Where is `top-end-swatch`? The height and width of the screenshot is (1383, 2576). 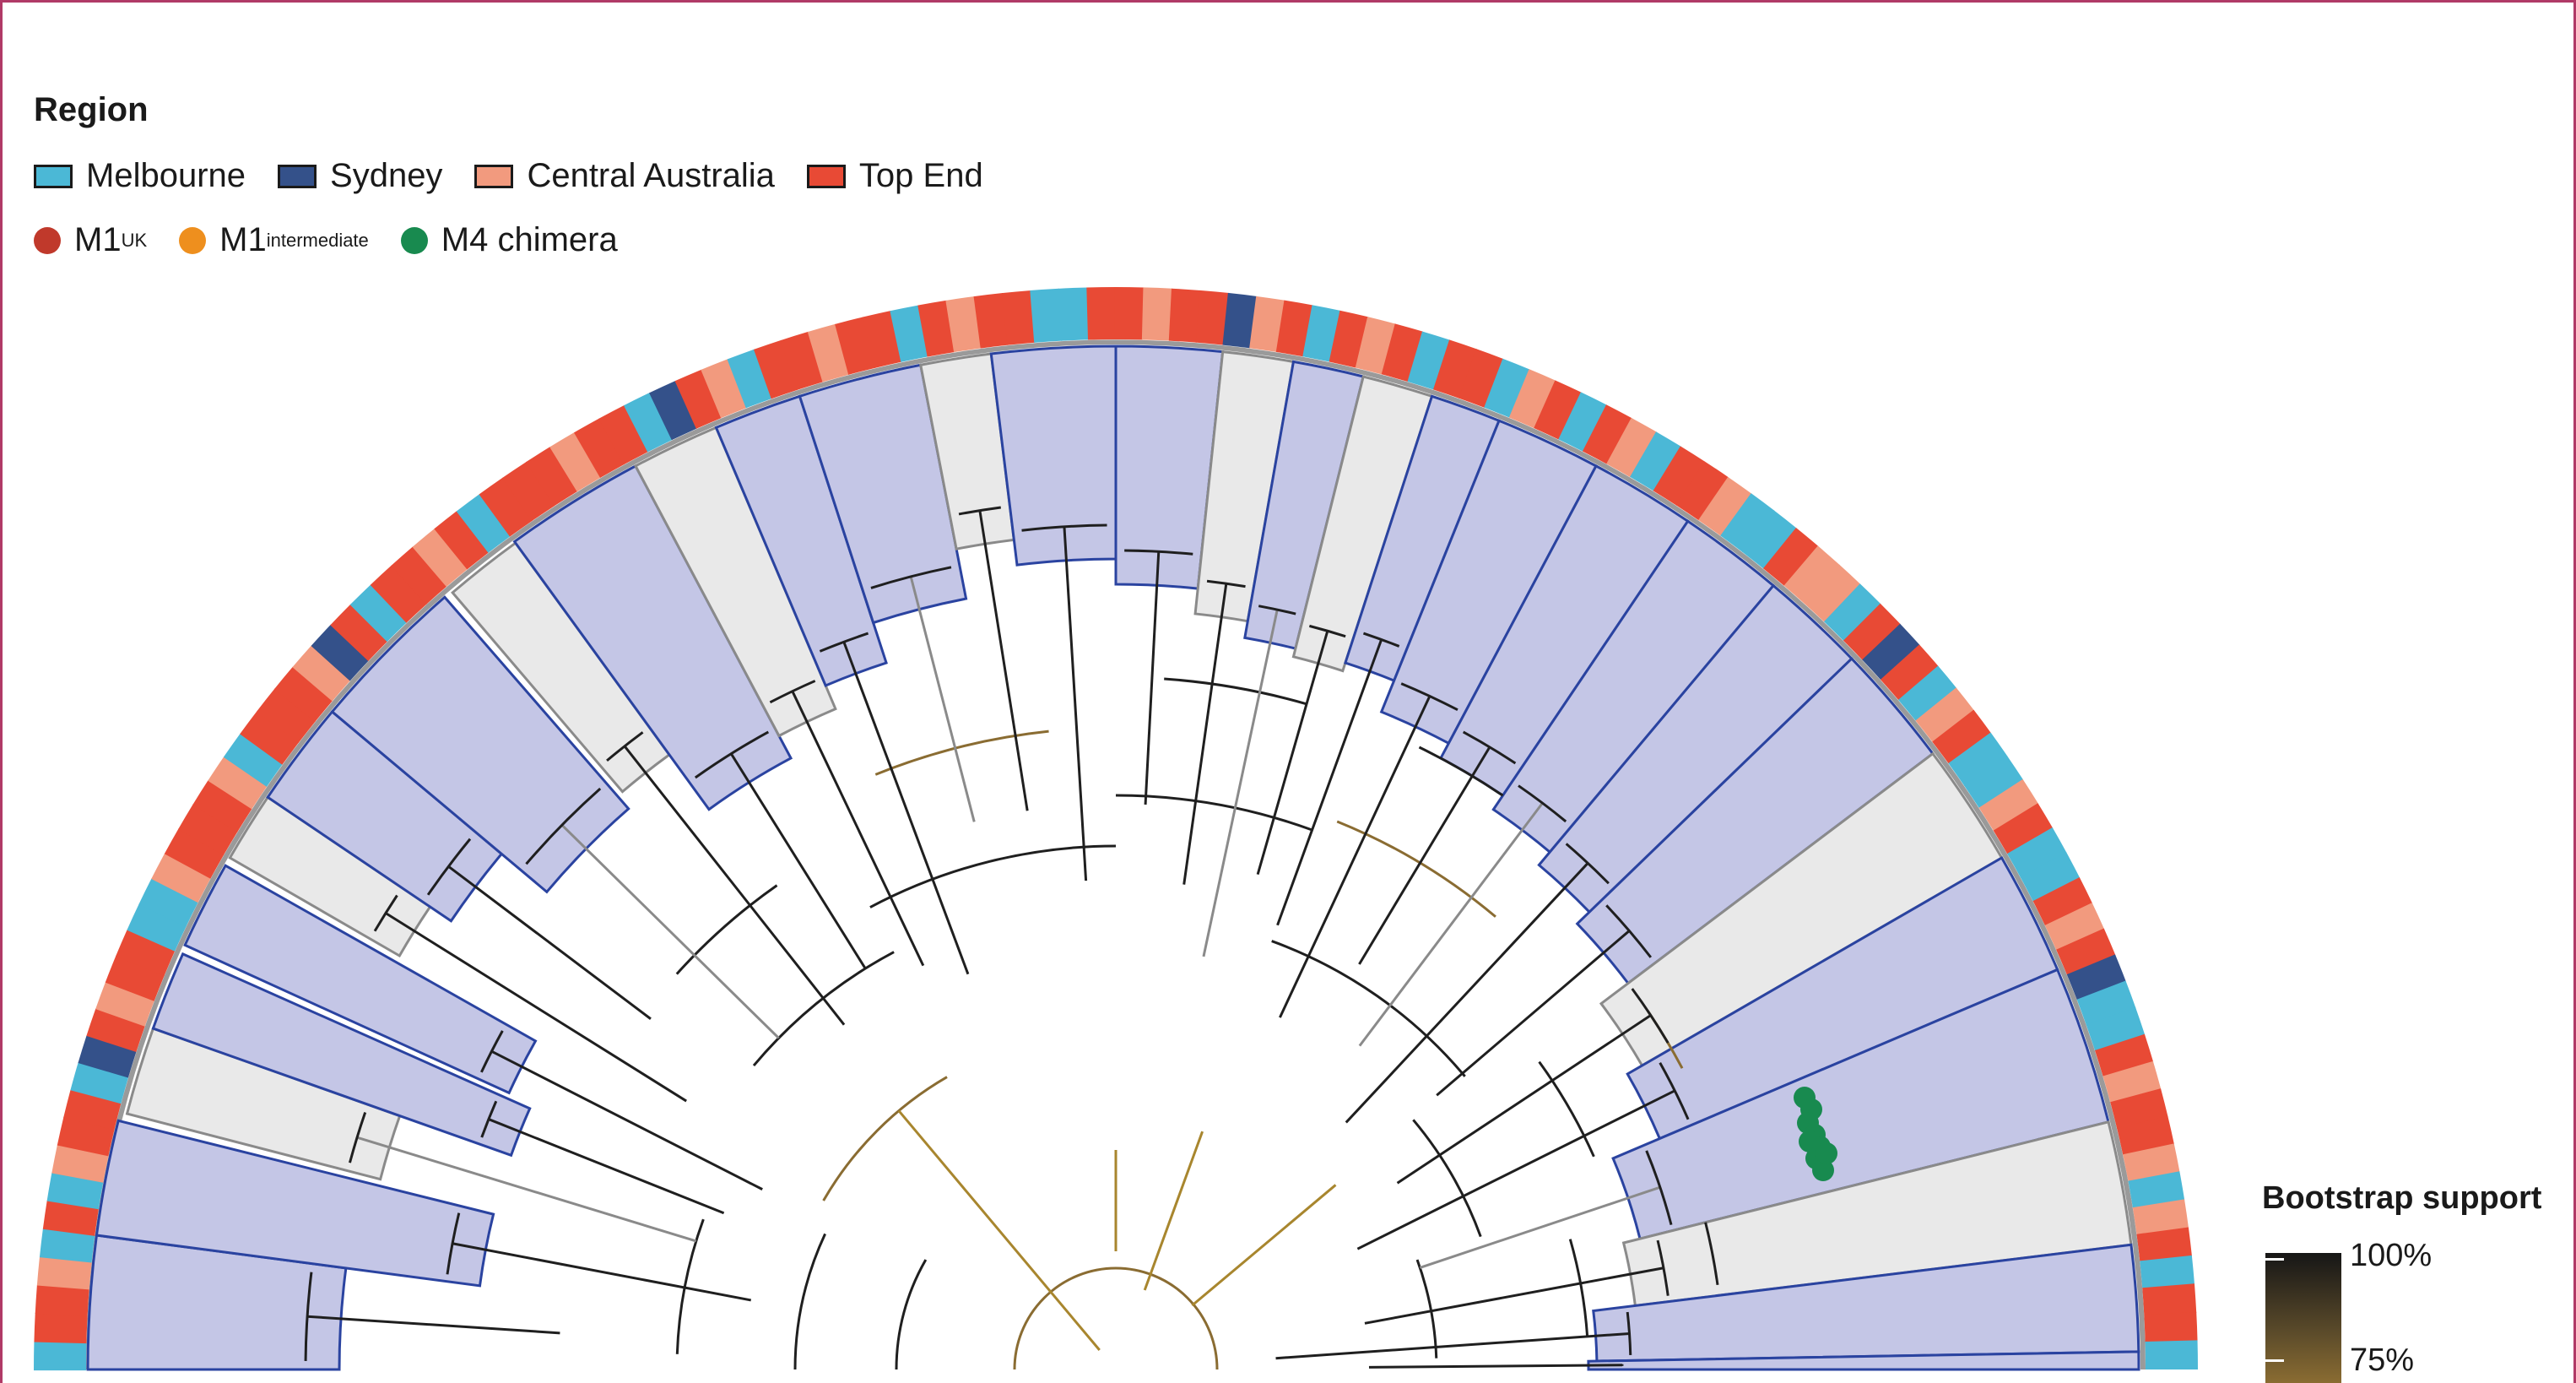
top-end-swatch is located at coordinates (826, 176).